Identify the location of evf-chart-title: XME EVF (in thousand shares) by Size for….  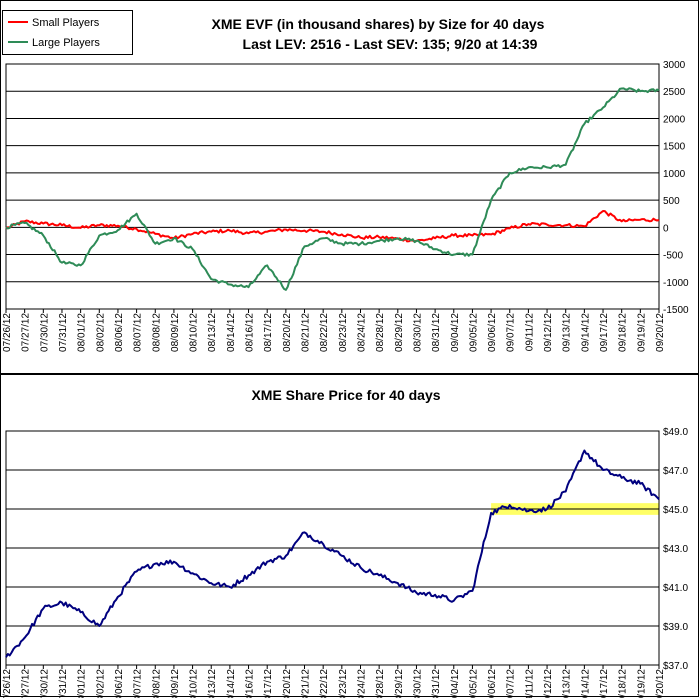
(378, 24).